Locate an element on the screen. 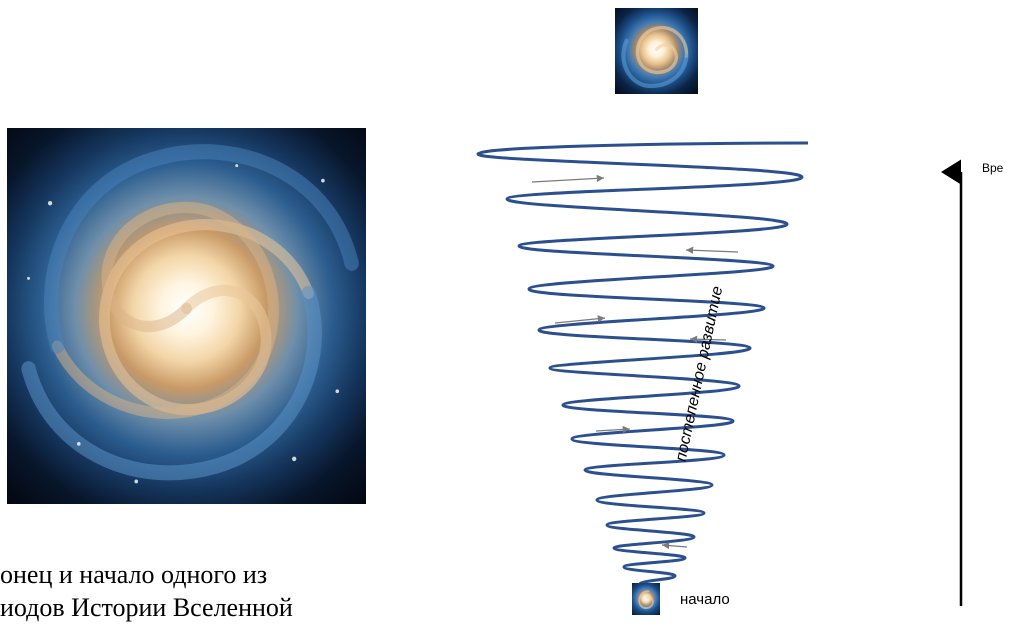 The height and width of the screenshot is (630, 1009). label-start: начало is located at coordinates (705, 599).